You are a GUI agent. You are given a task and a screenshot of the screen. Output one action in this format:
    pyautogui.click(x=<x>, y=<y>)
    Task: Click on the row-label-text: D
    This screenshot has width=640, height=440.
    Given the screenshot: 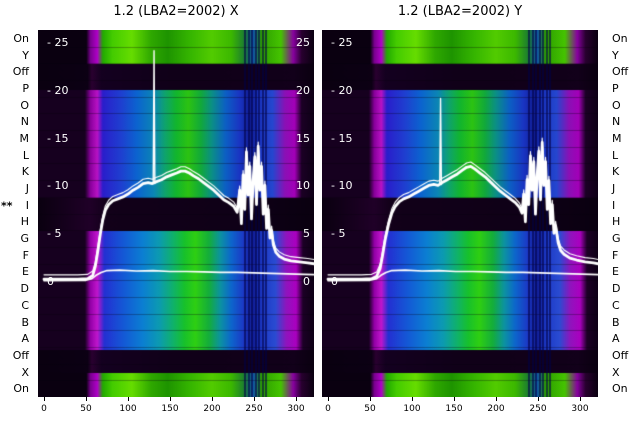 What is the action you would take?
    pyautogui.click(x=24, y=289)
    